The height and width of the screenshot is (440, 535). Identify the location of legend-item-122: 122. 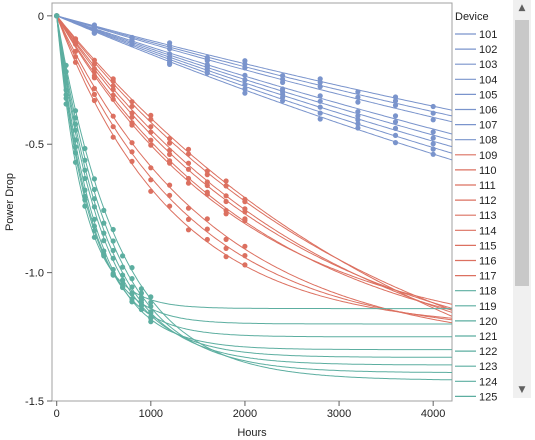
(476, 352).